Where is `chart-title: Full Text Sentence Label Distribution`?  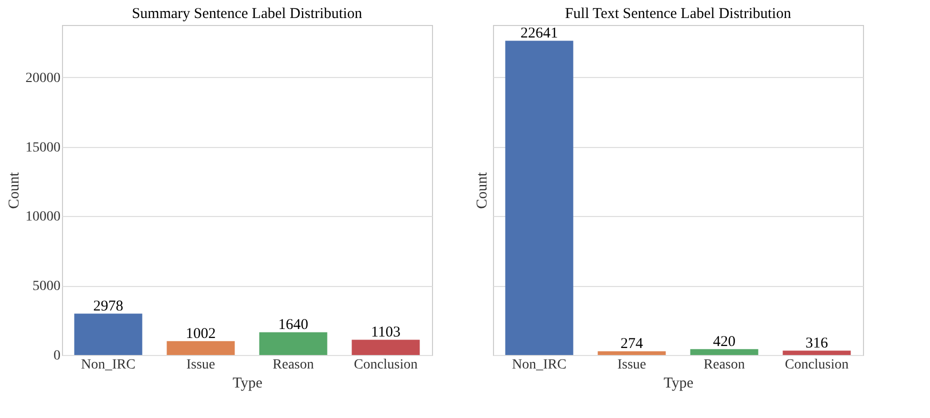
chart-title: Full Text Sentence Label Distribution is located at coordinates (678, 14).